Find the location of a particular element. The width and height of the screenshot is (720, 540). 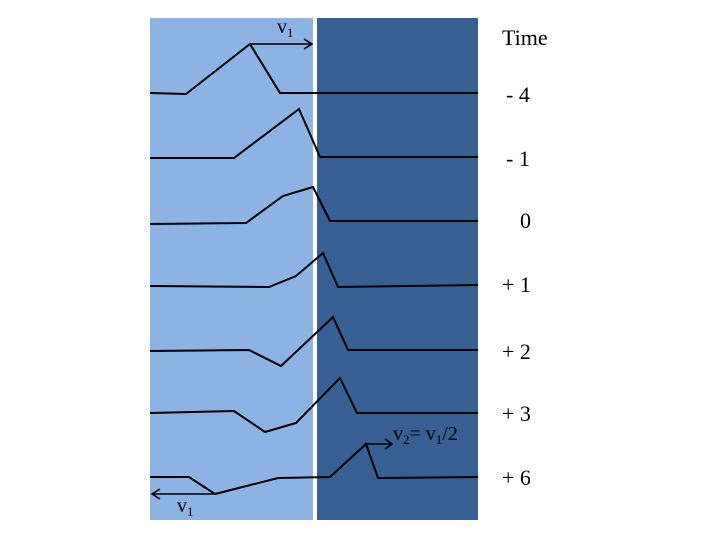

time-label-row-4: + 1 is located at coordinates (516, 284).